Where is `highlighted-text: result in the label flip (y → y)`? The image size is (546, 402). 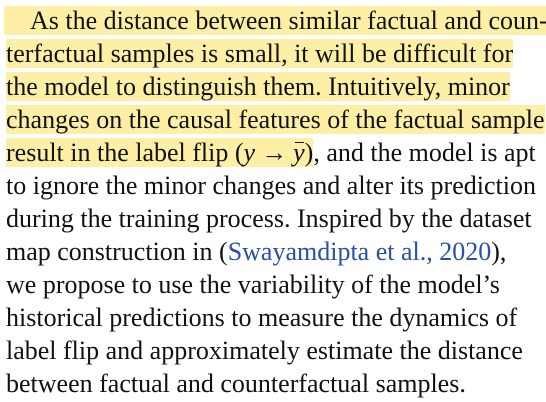
highlighted-text: result in the label flip (y → y) is located at coordinates (160, 152).